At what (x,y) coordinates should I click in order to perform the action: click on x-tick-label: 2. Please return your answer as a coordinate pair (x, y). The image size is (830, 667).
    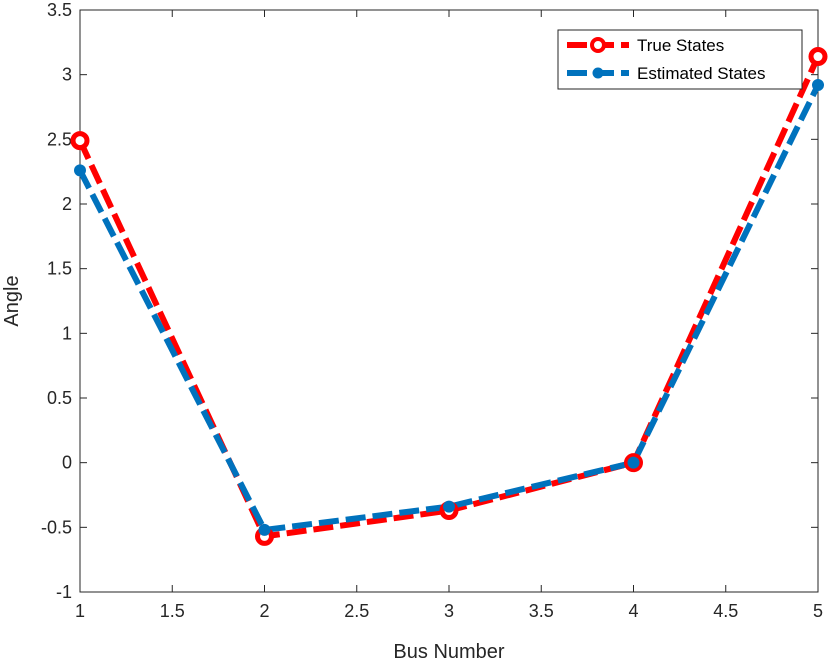
    Looking at the image, I should click on (264, 611).